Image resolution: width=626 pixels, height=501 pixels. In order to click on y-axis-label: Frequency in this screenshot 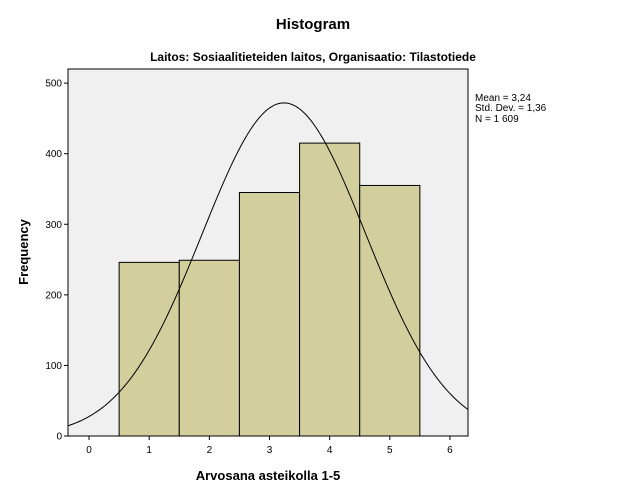, I will do `click(23, 251)`.